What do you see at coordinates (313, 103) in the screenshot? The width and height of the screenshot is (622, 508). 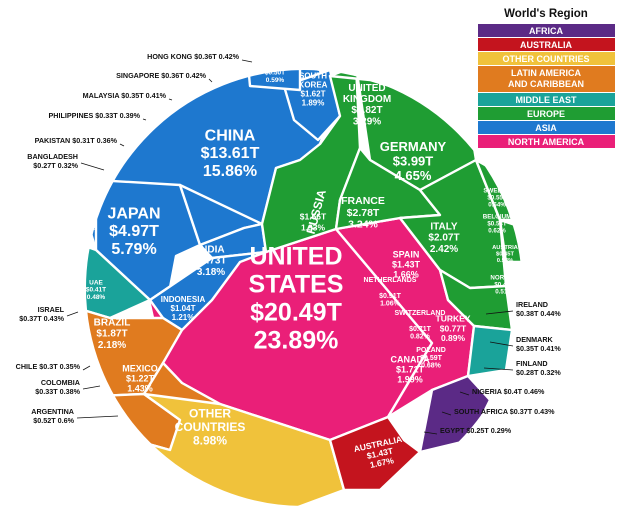 I see `label-south-korea-share3: 1.89%` at bounding box center [313, 103].